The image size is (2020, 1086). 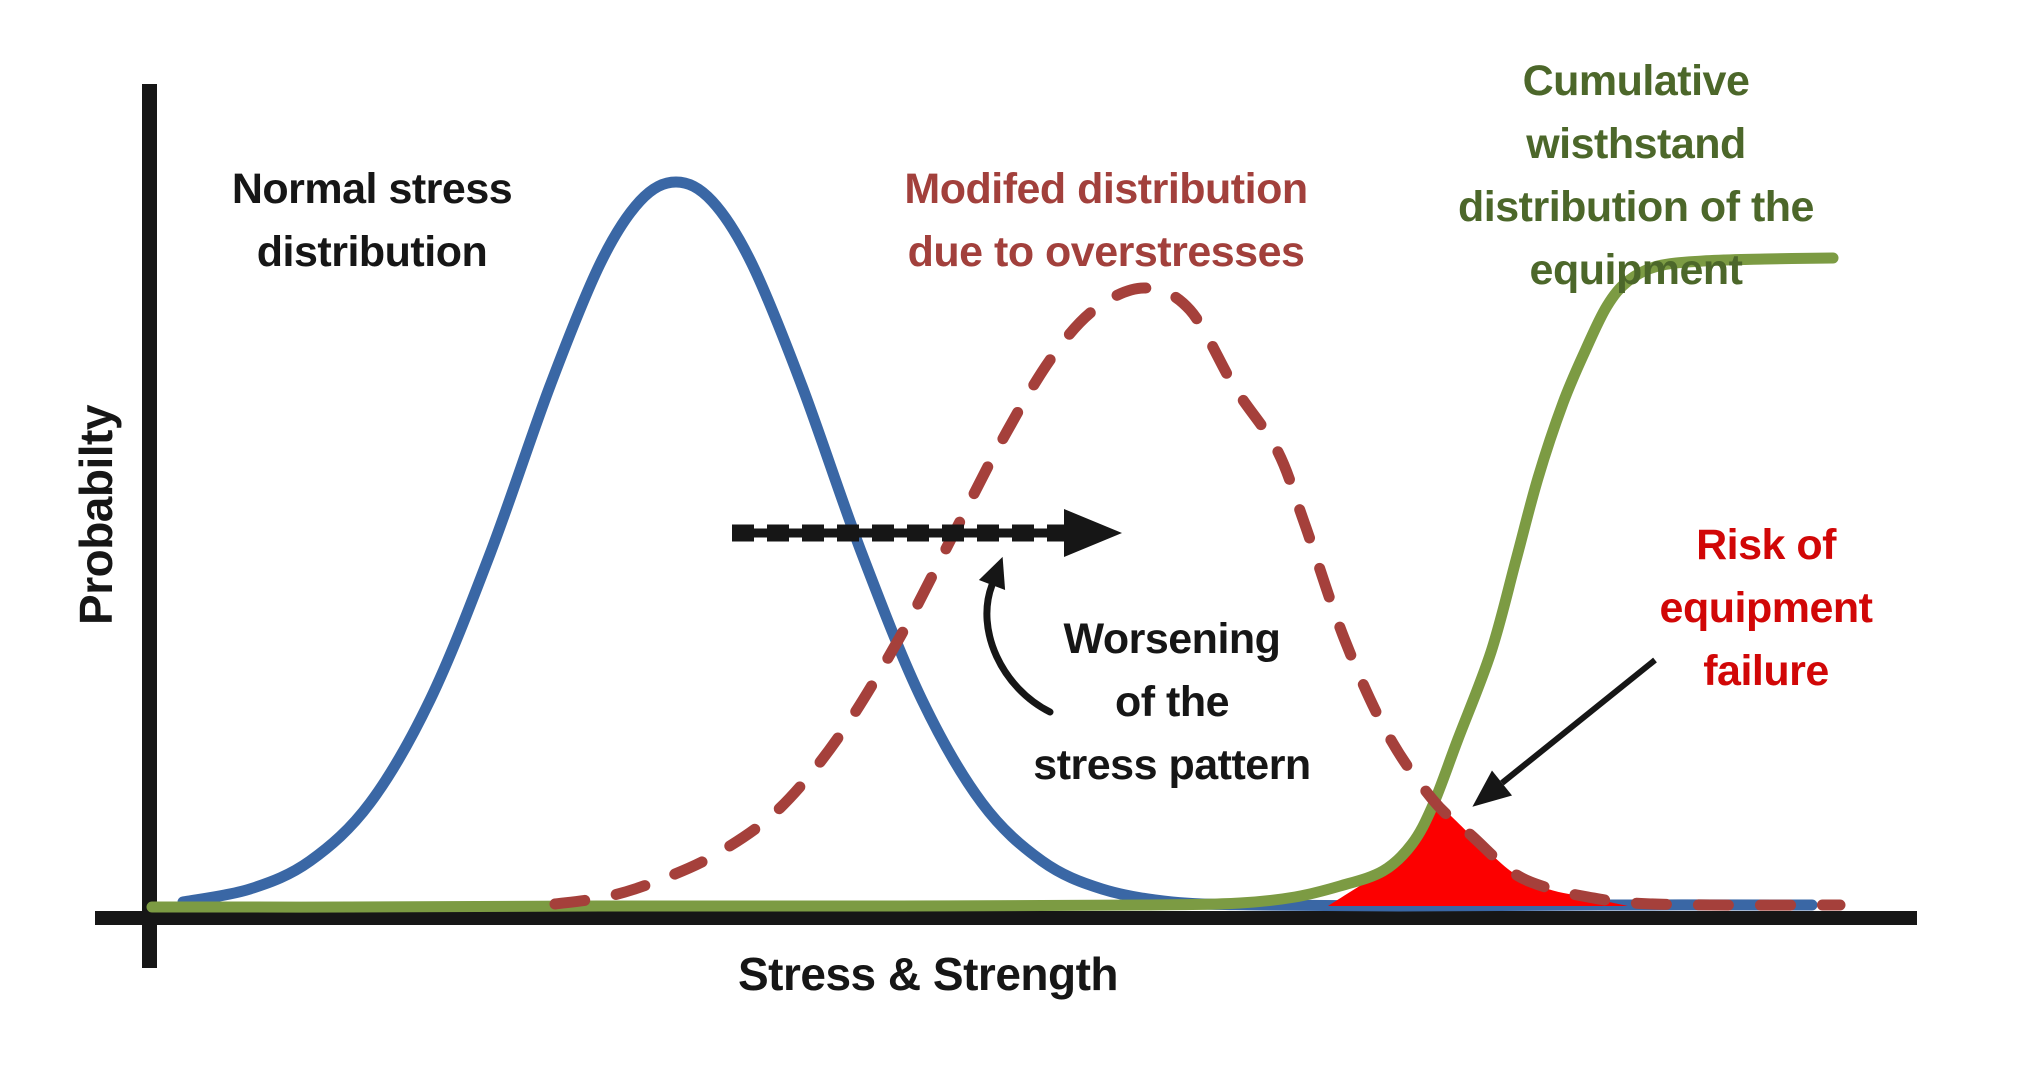 What do you see at coordinates (1106, 220) in the screenshot?
I see `label-modified-distribution: Modifed distribution due to overstresses` at bounding box center [1106, 220].